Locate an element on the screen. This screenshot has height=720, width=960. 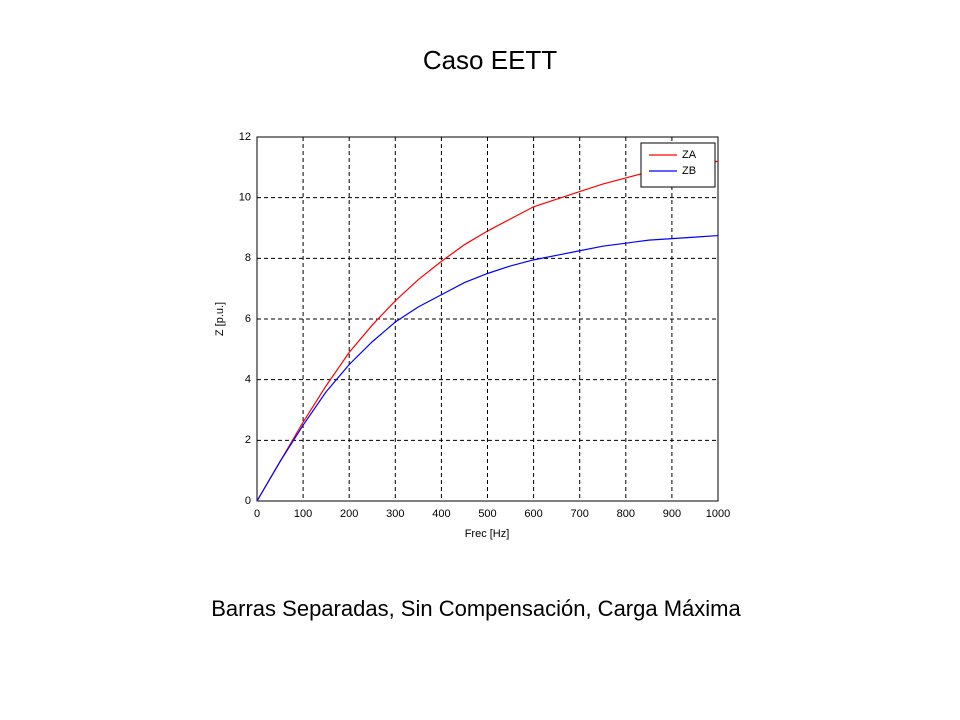
legend-label: ZA is located at coordinates (689, 155).